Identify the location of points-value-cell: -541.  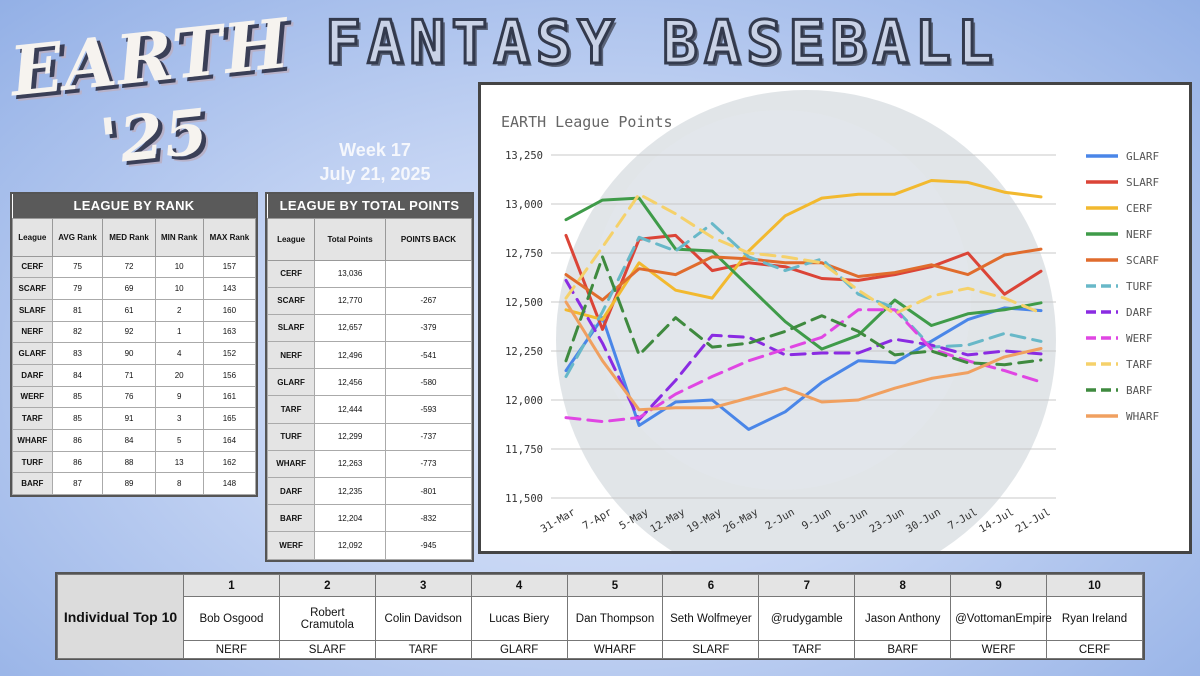
(428, 355).